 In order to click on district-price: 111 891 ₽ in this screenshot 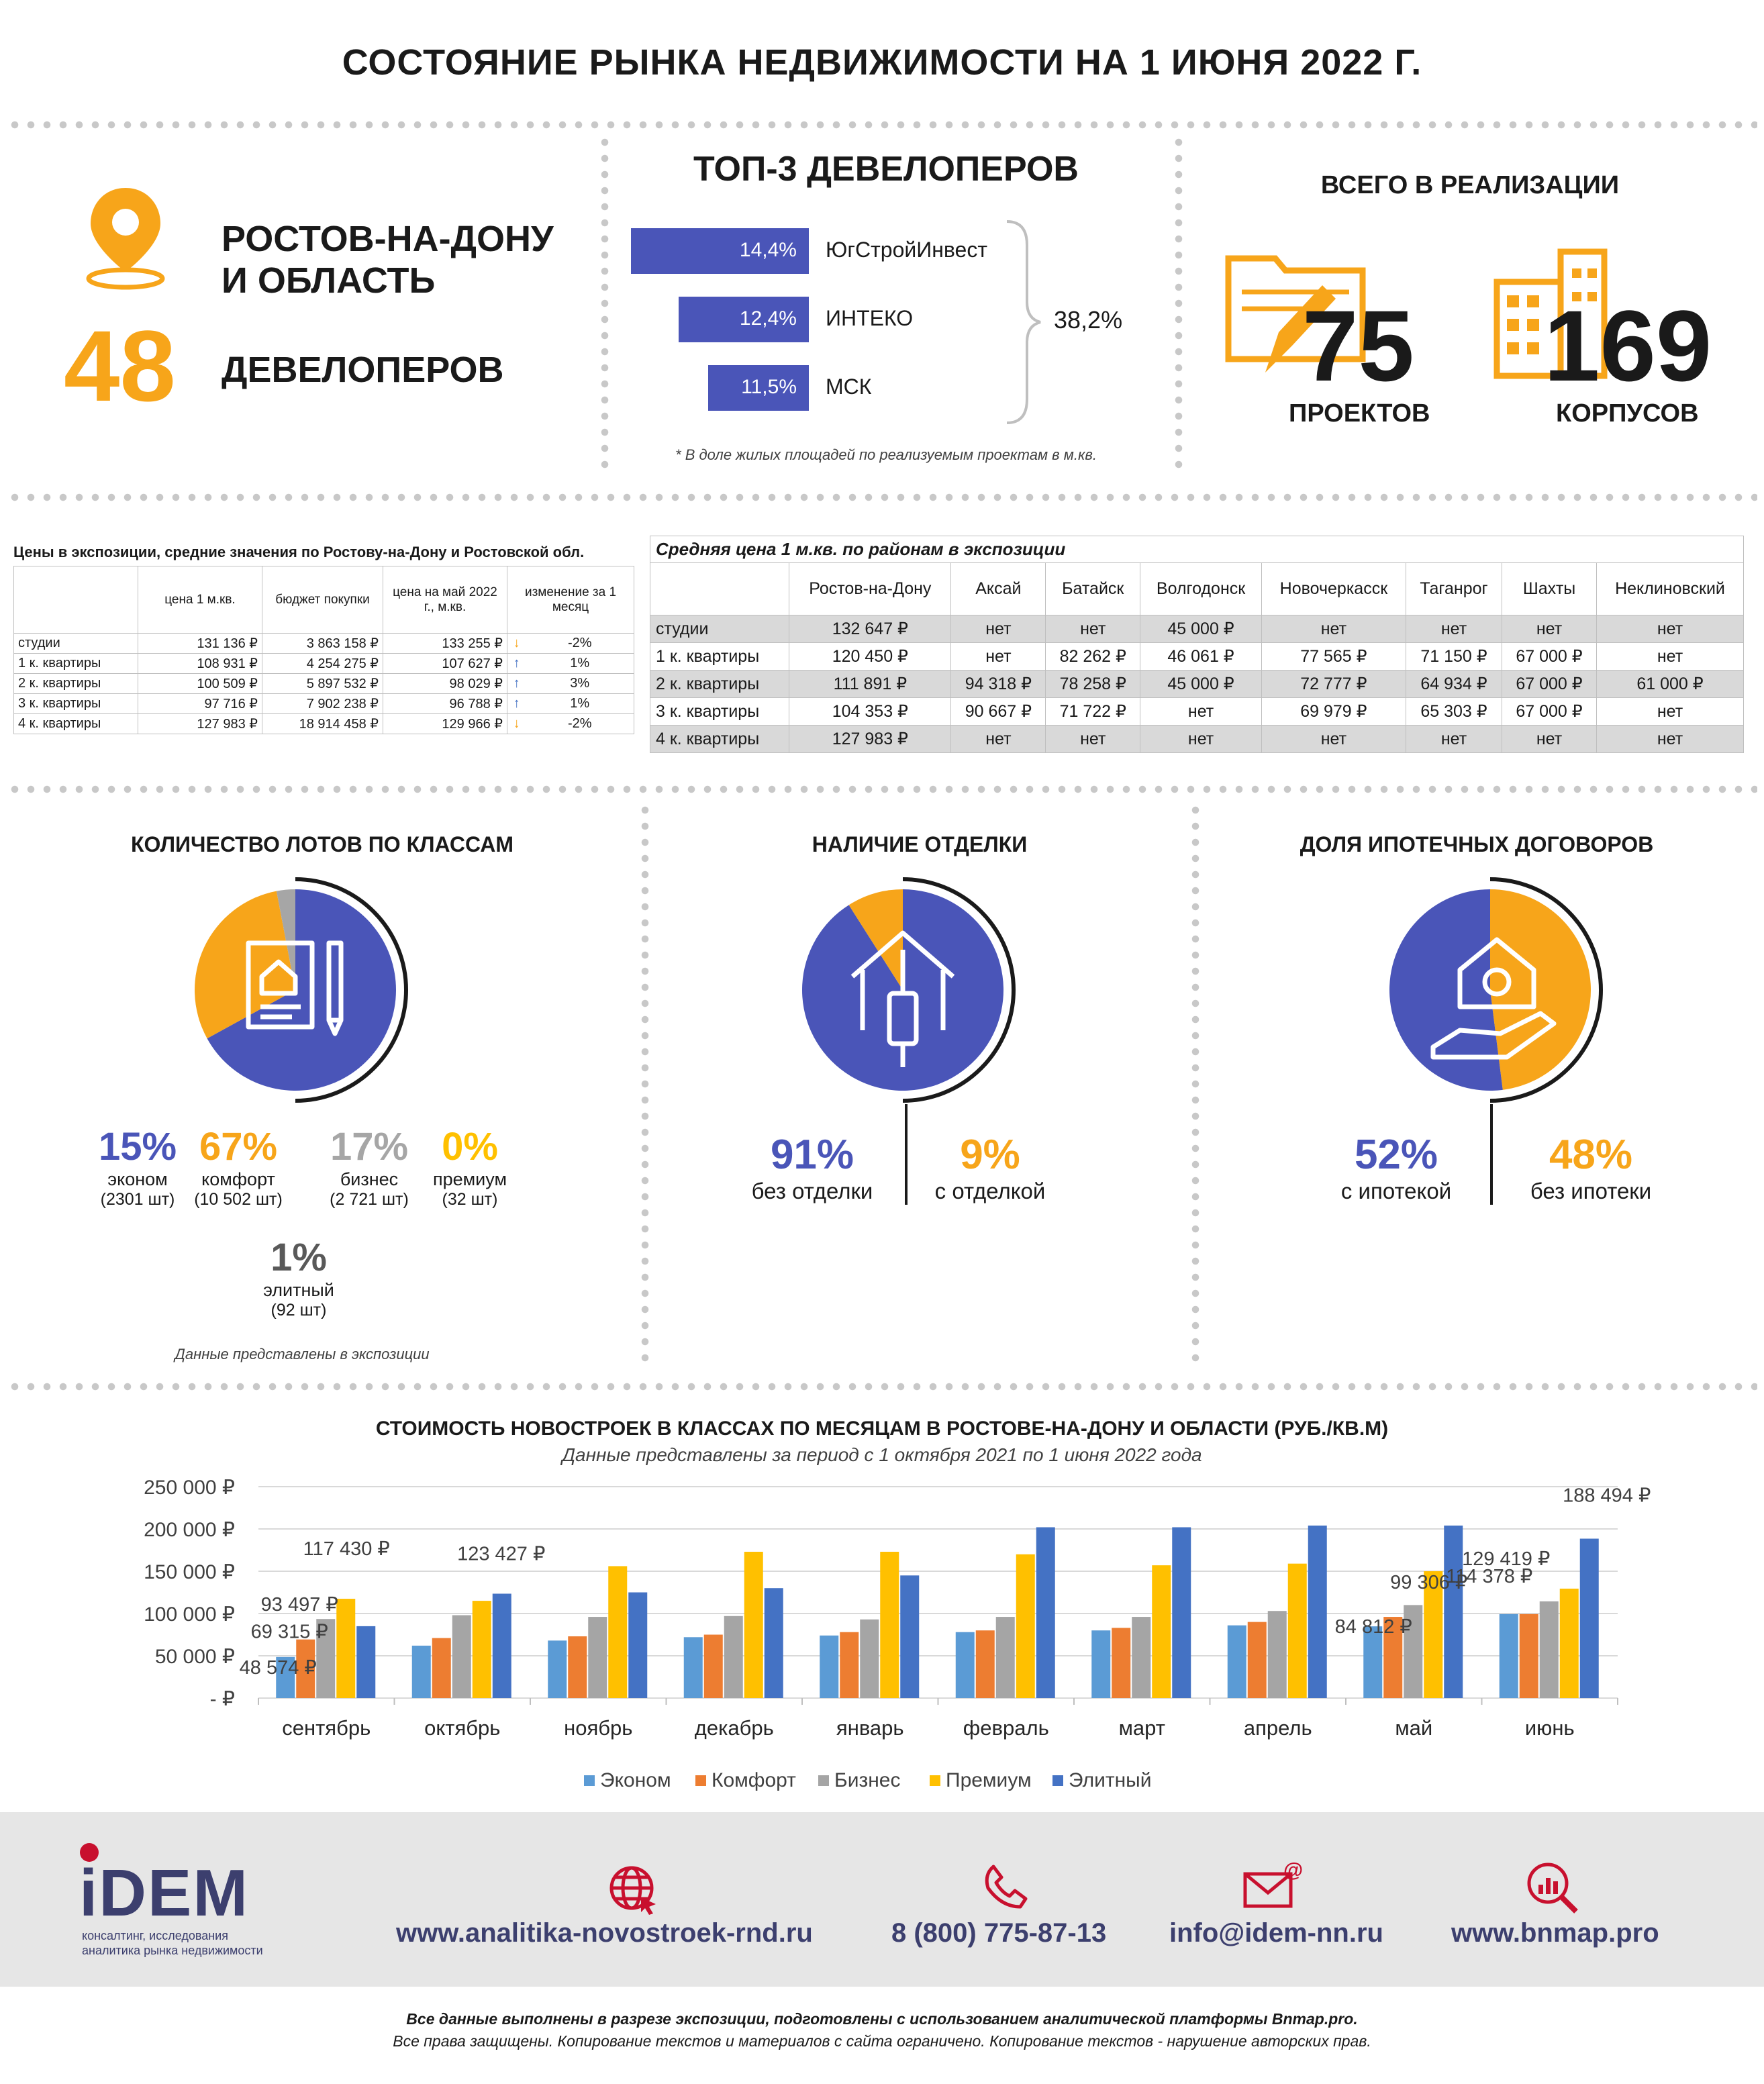, I will do `click(871, 684)`.